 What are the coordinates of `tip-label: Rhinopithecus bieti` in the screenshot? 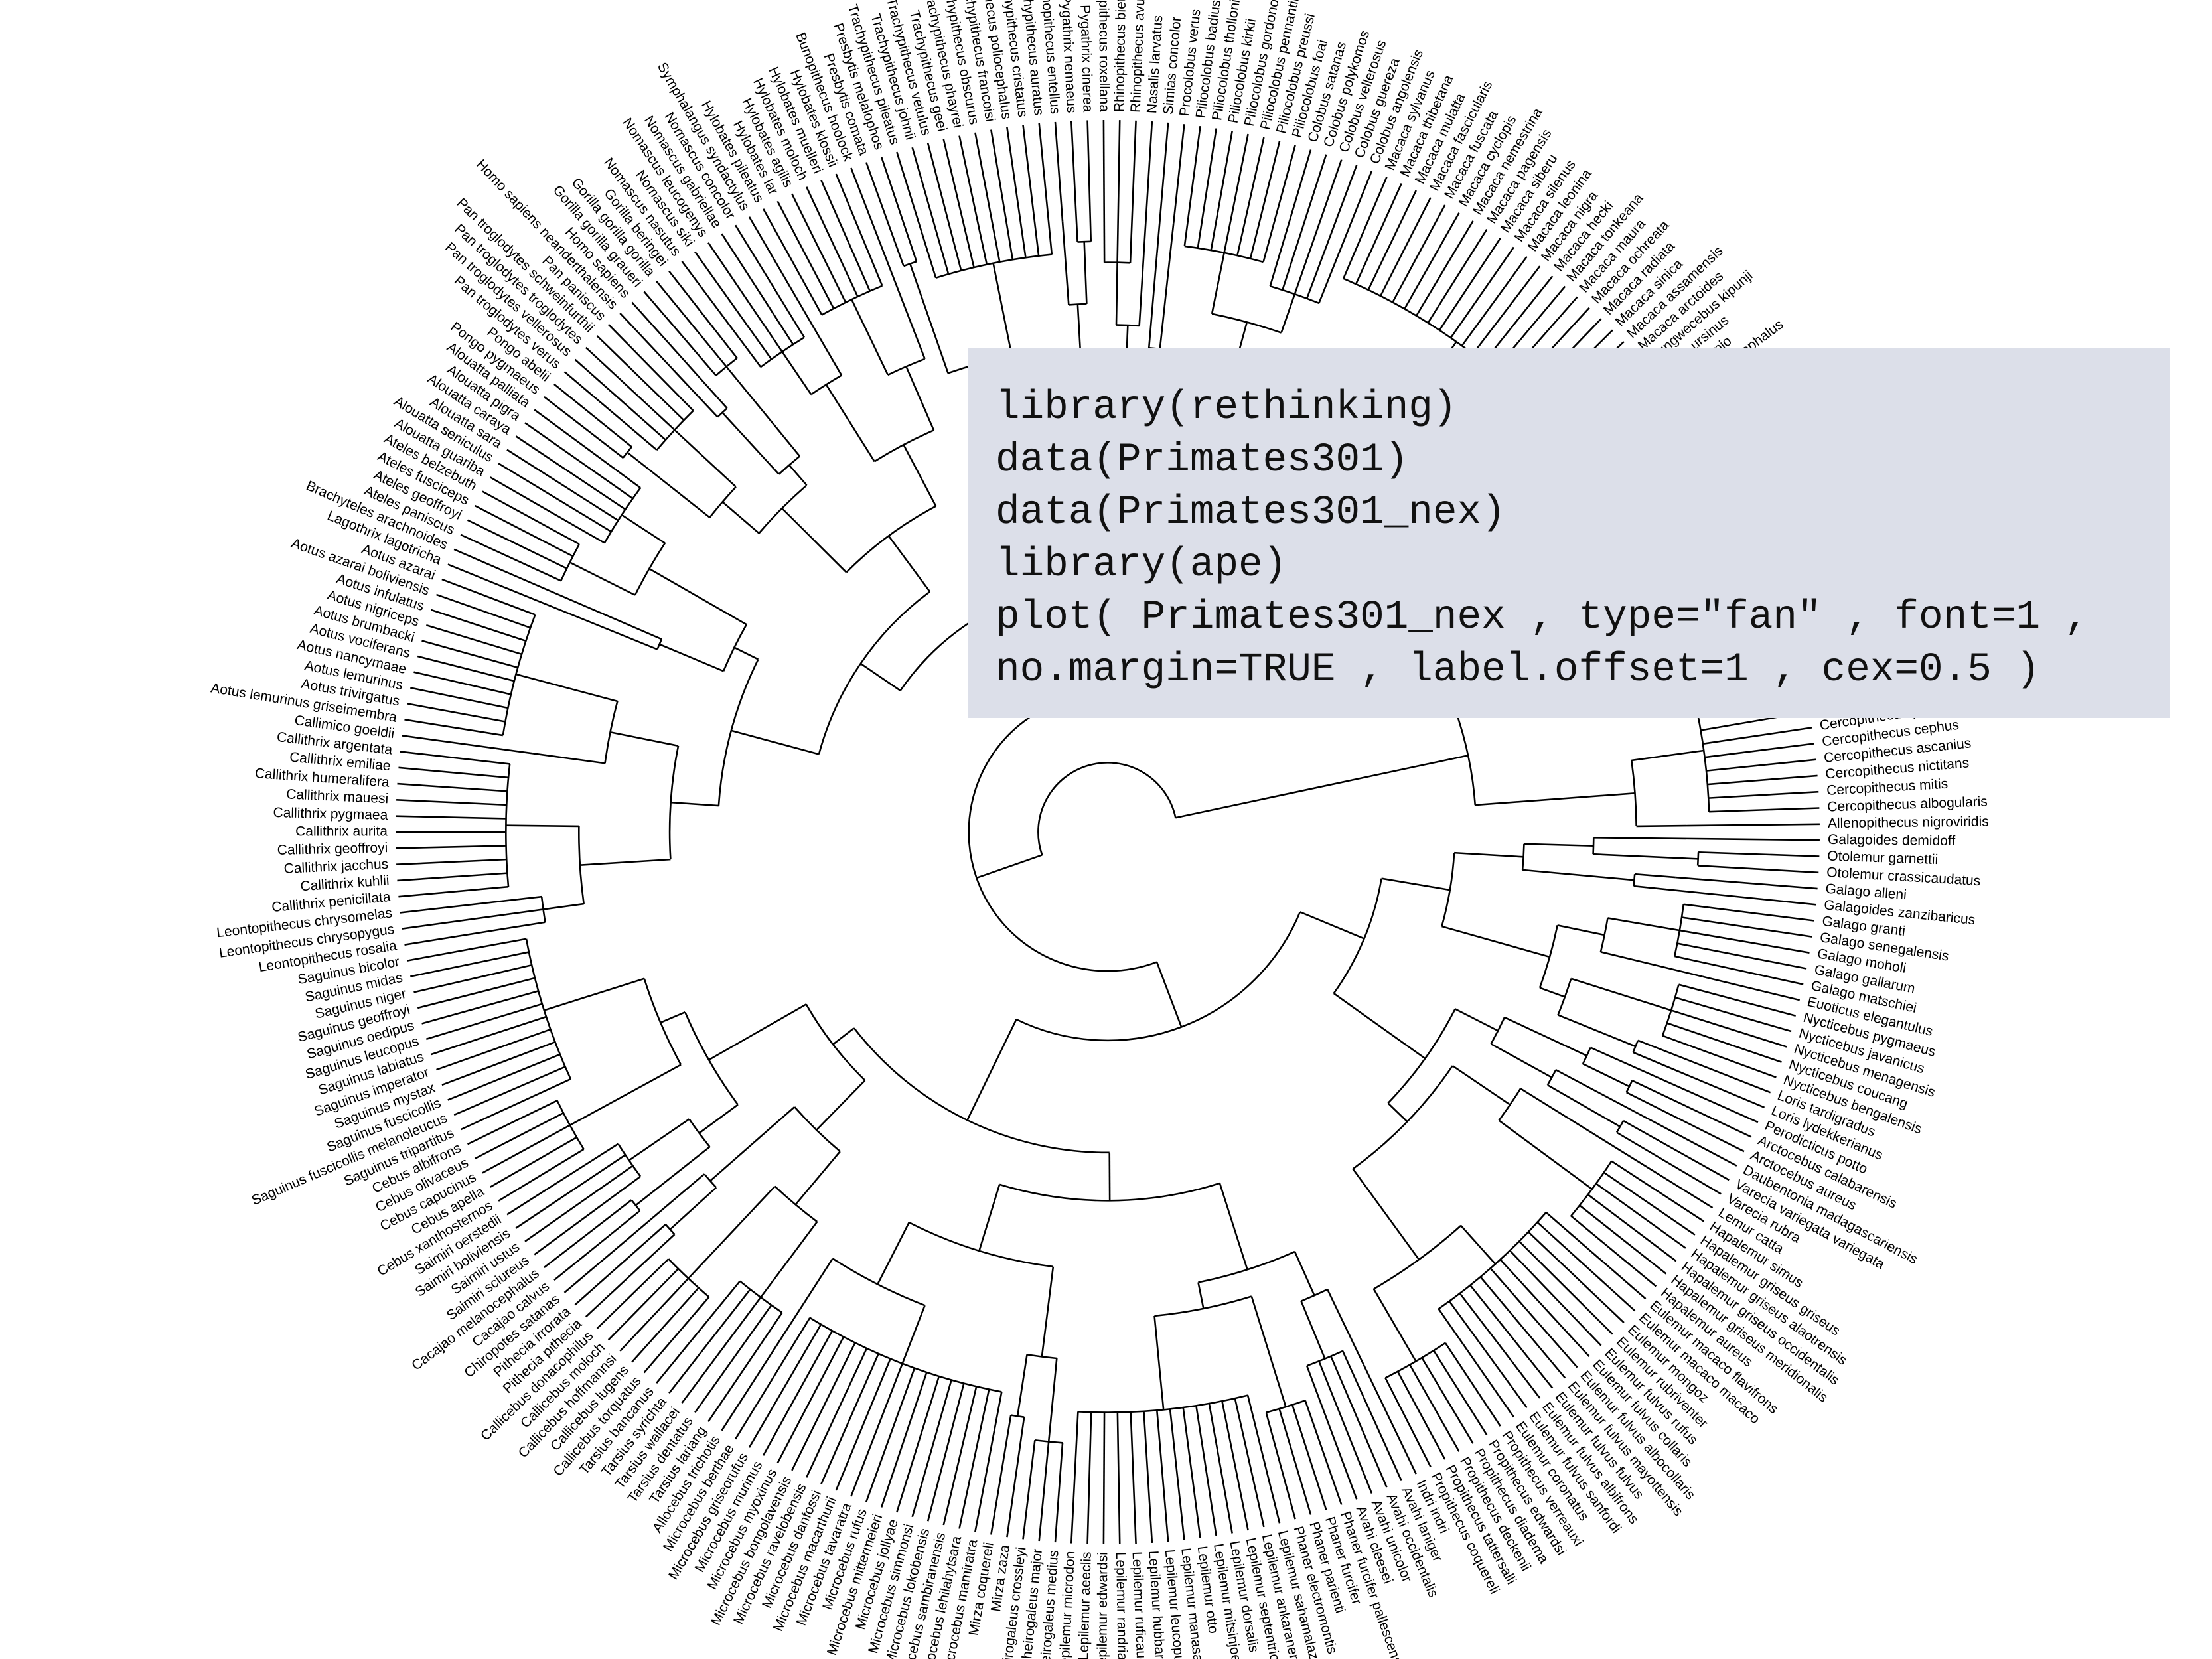 It's located at (1120, 56).